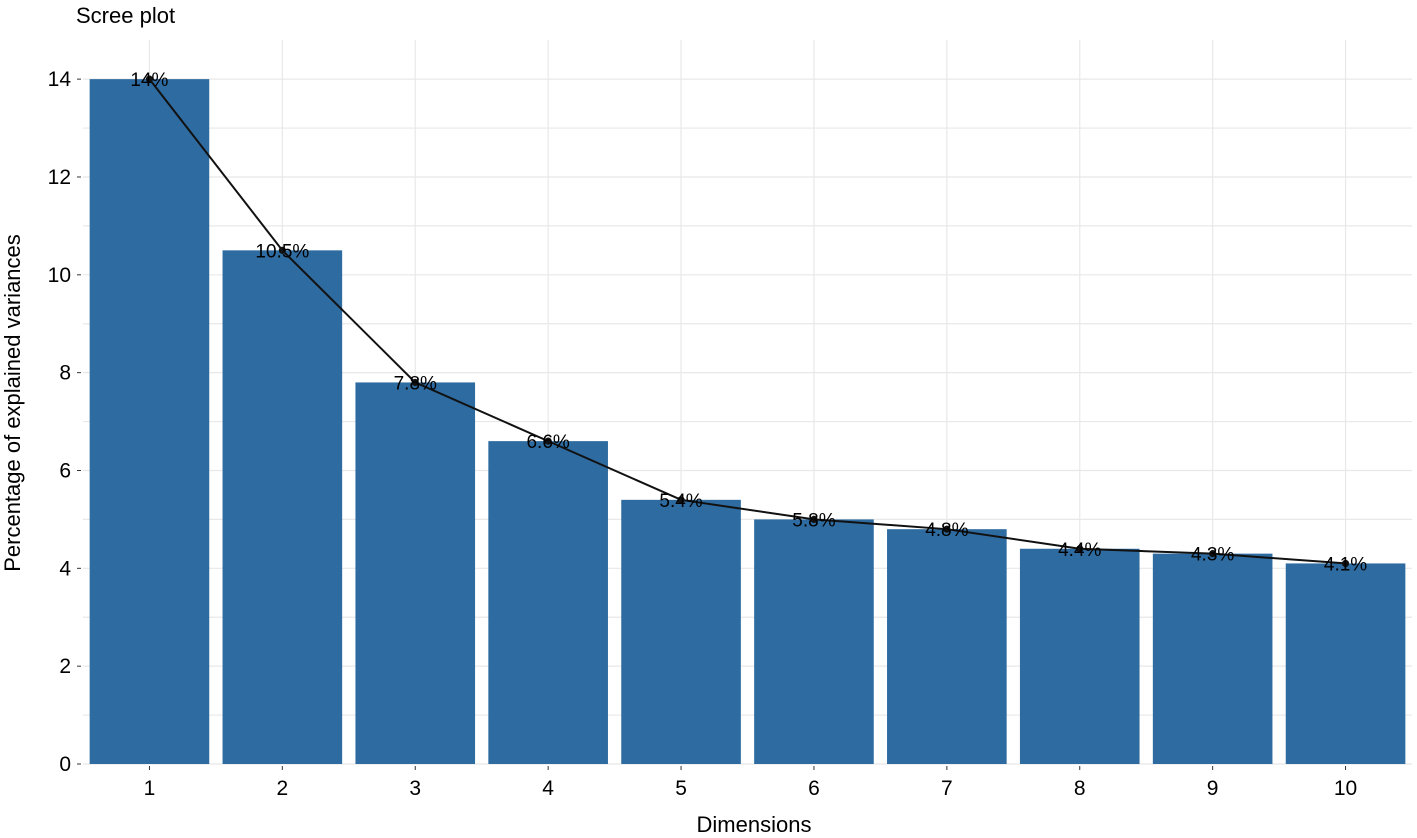  What do you see at coordinates (754, 824) in the screenshot?
I see `x-axis-title: Dimensions` at bounding box center [754, 824].